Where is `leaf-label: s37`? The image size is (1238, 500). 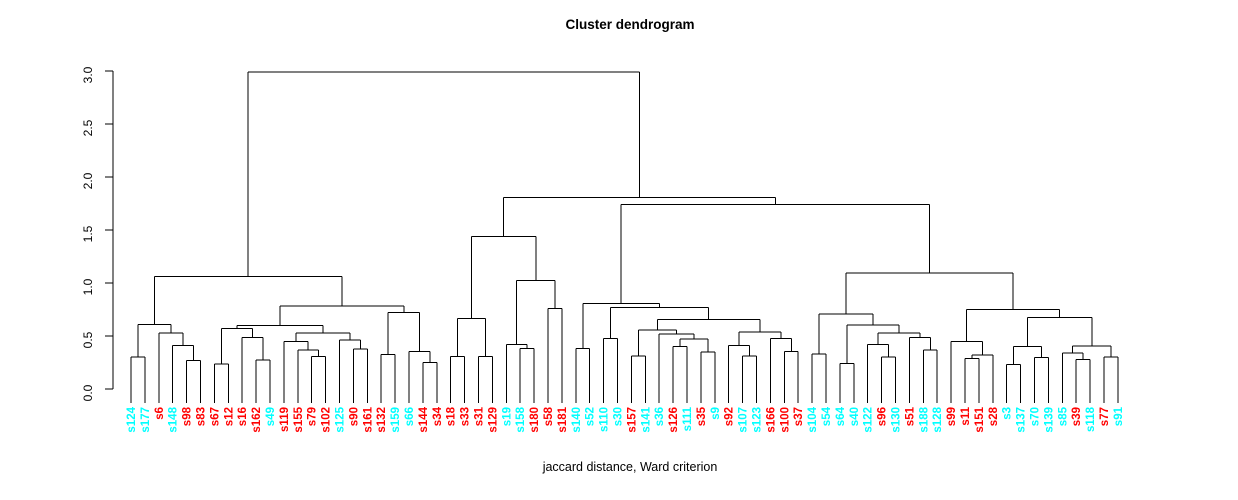 leaf-label: s37 is located at coordinates (799, 416).